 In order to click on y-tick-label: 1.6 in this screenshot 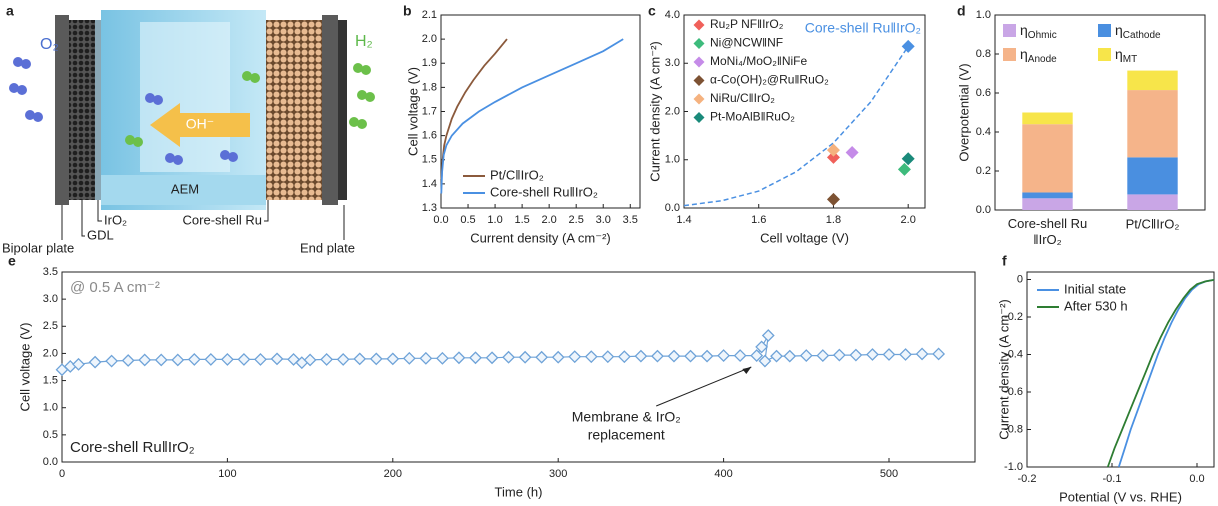, I will do `click(429, 136)`.